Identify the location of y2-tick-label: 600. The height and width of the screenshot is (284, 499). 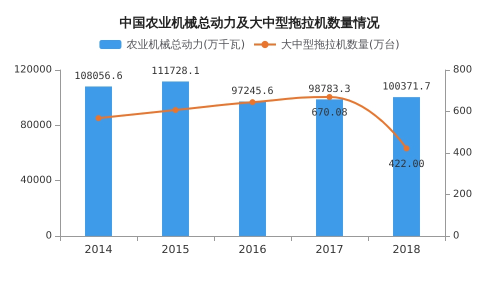
(462, 111).